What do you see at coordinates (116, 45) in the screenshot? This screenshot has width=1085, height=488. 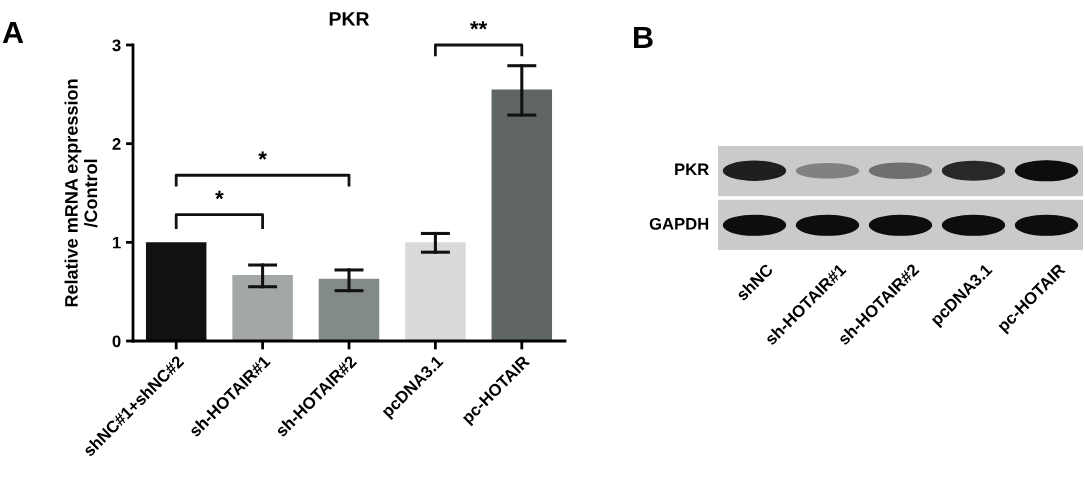 I see `y-tick-label: 3` at bounding box center [116, 45].